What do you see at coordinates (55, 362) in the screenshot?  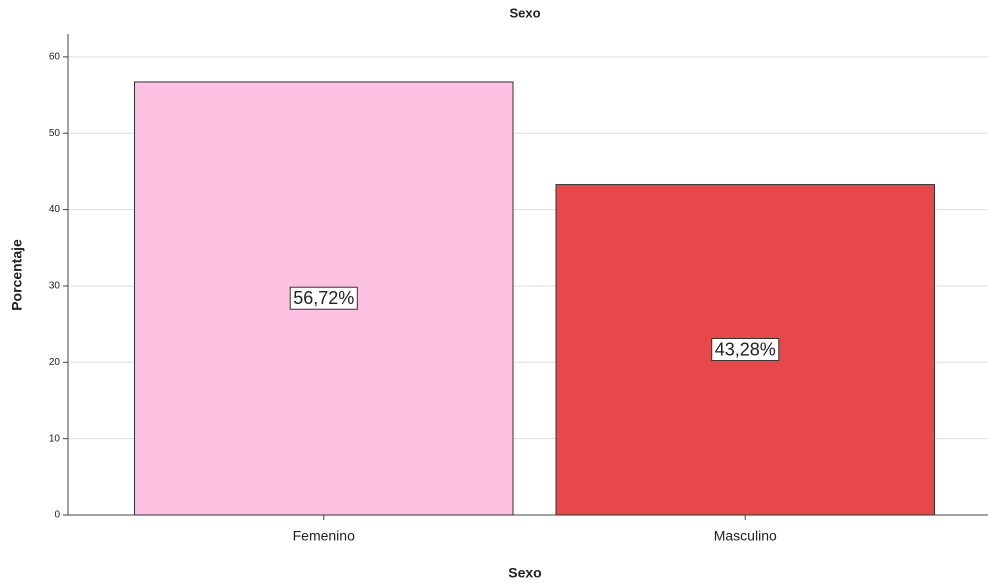 I see `y-tick-label: 20` at bounding box center [55, 362].